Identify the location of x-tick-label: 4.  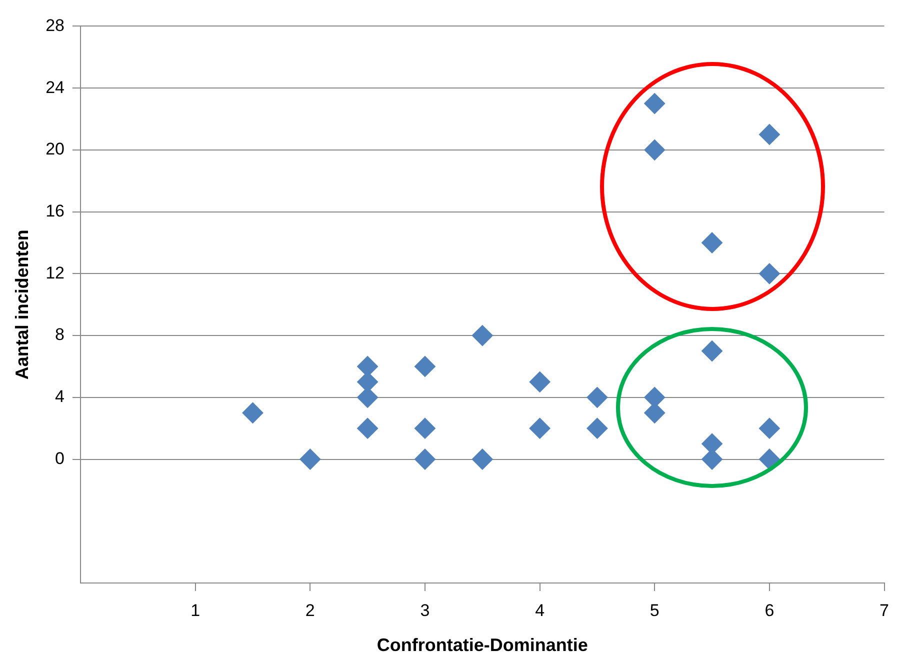
(540, 610).